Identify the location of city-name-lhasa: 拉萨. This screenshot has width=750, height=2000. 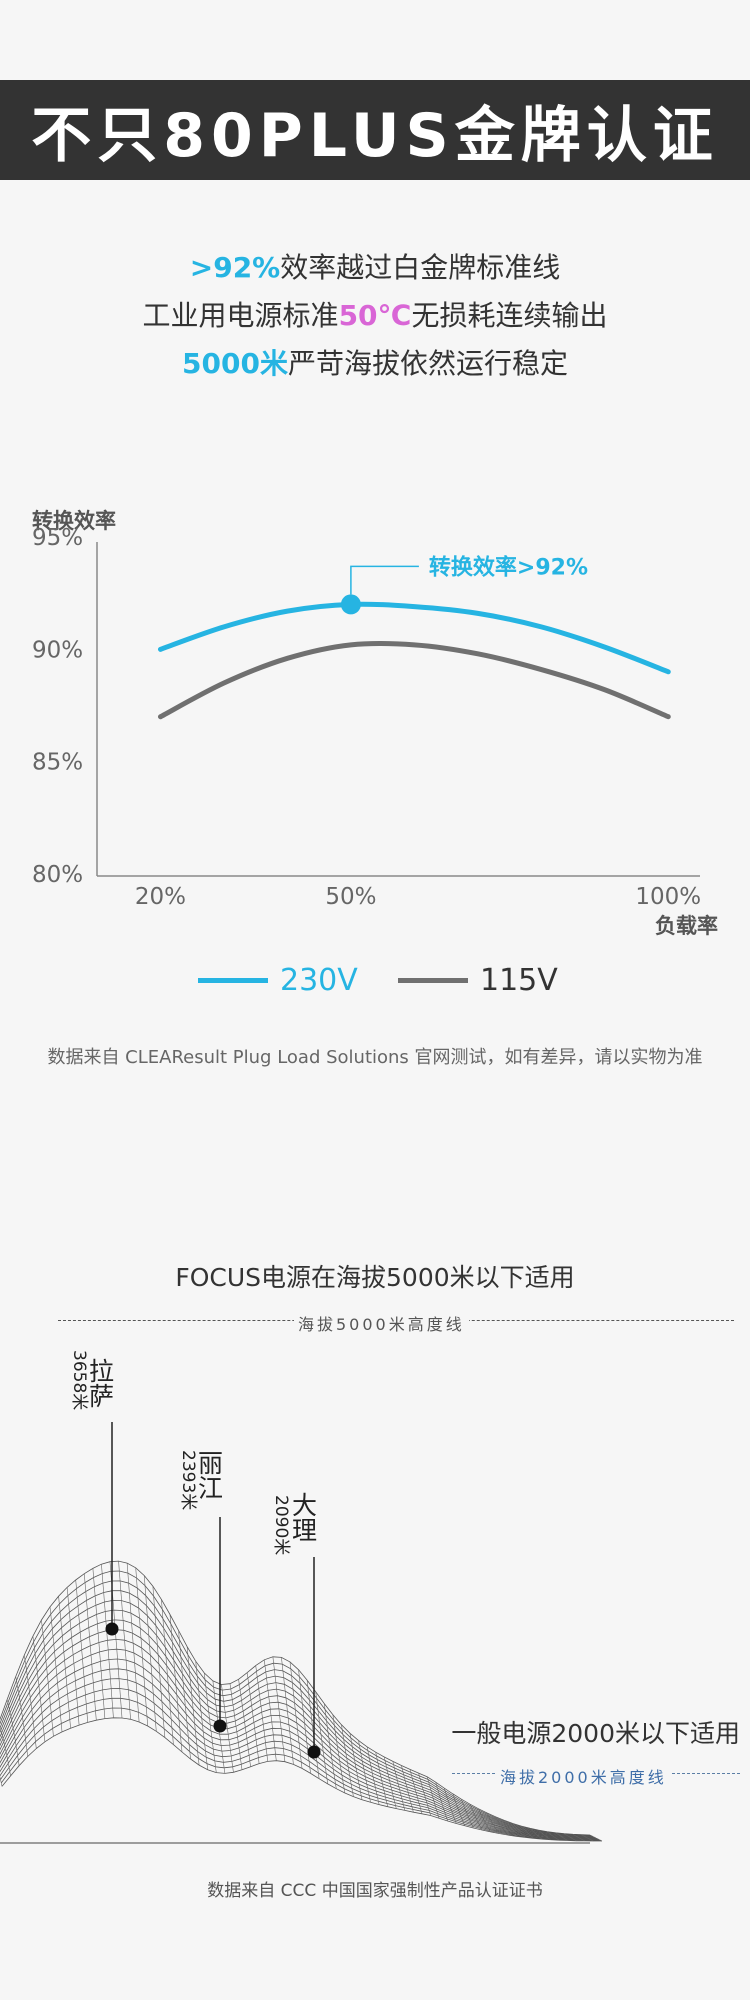
(100, 1383).